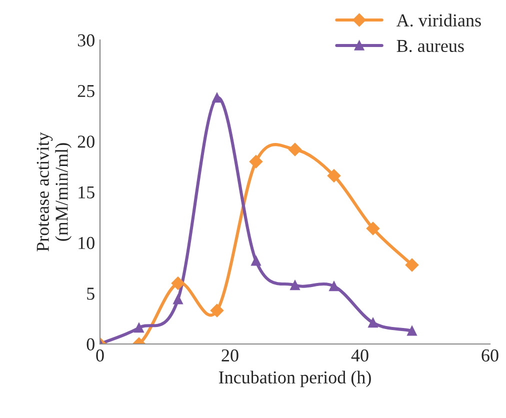  What do you see at coordinates (490, 355) in the screenshot?
I see `x-tick-label: 60` at bounding box center [490, 355].